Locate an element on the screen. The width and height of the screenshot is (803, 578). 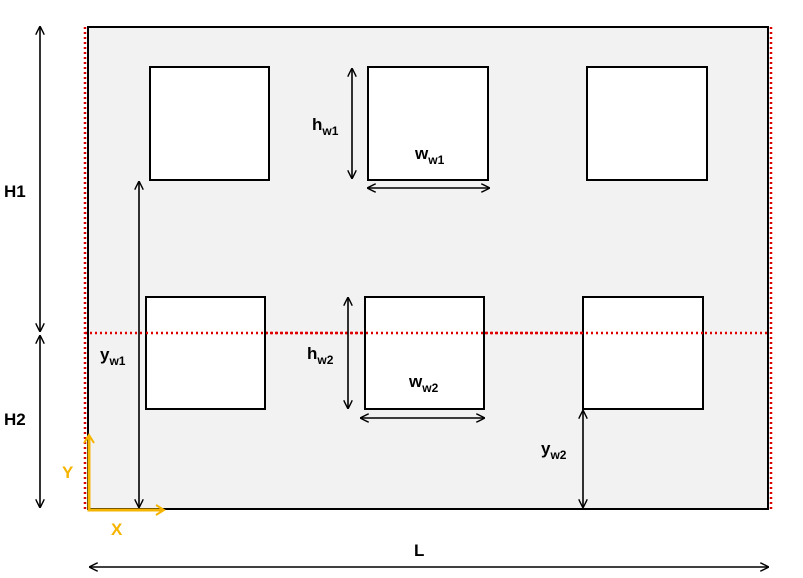
label-l: L is located at coordinates (419, 550).